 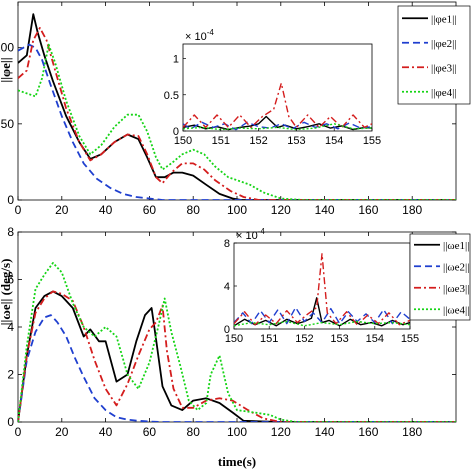 What do you see at coordinates (10, 327) in the screenshot?
I see `y-tick-label: 4` at bounding box center [10, 327].